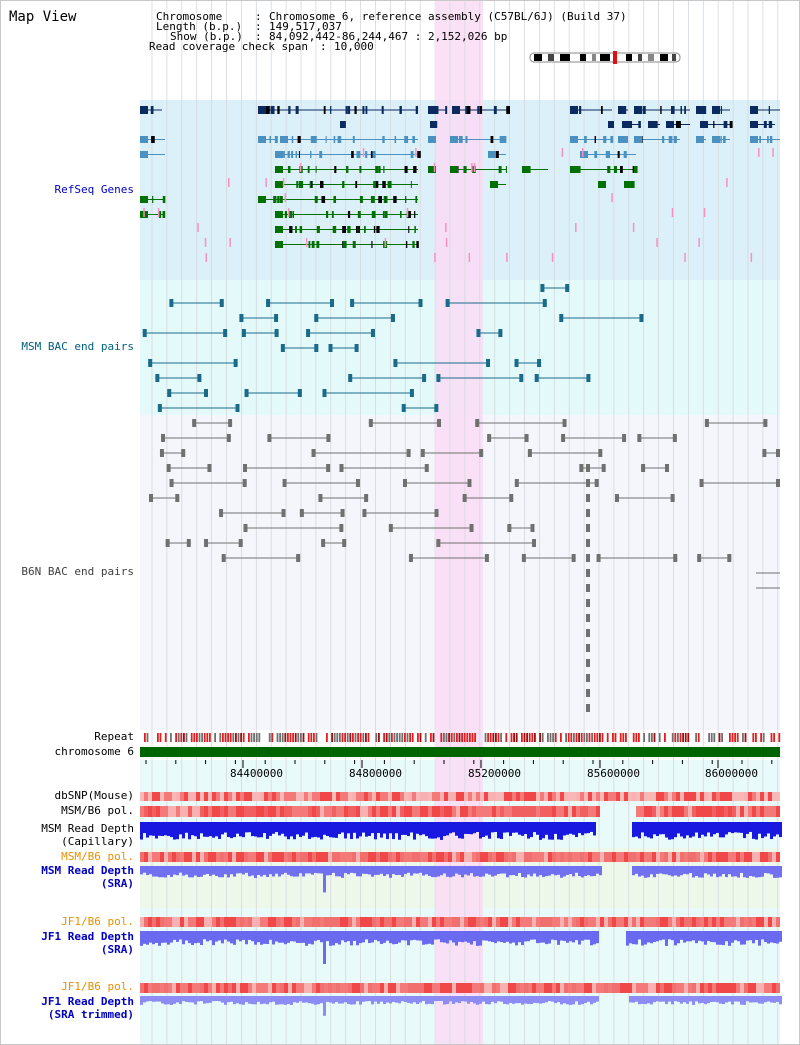  Describe the element at coordinates (90, 1014) in the screenshot. I see `jf1-read-depth-trimmed-sub: (SRA trimmed)` at that location.